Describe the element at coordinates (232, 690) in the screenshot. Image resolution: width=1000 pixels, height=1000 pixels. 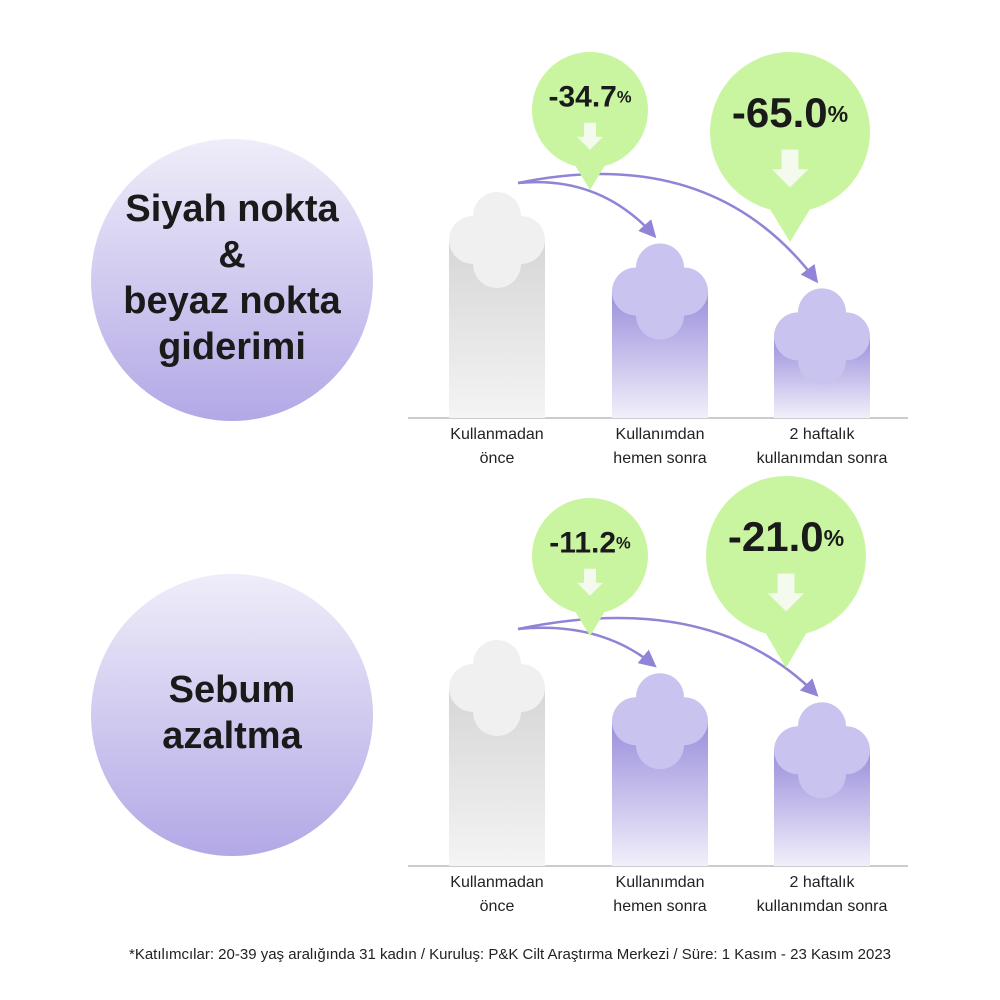
I see `title-line: Sebum` at that location.